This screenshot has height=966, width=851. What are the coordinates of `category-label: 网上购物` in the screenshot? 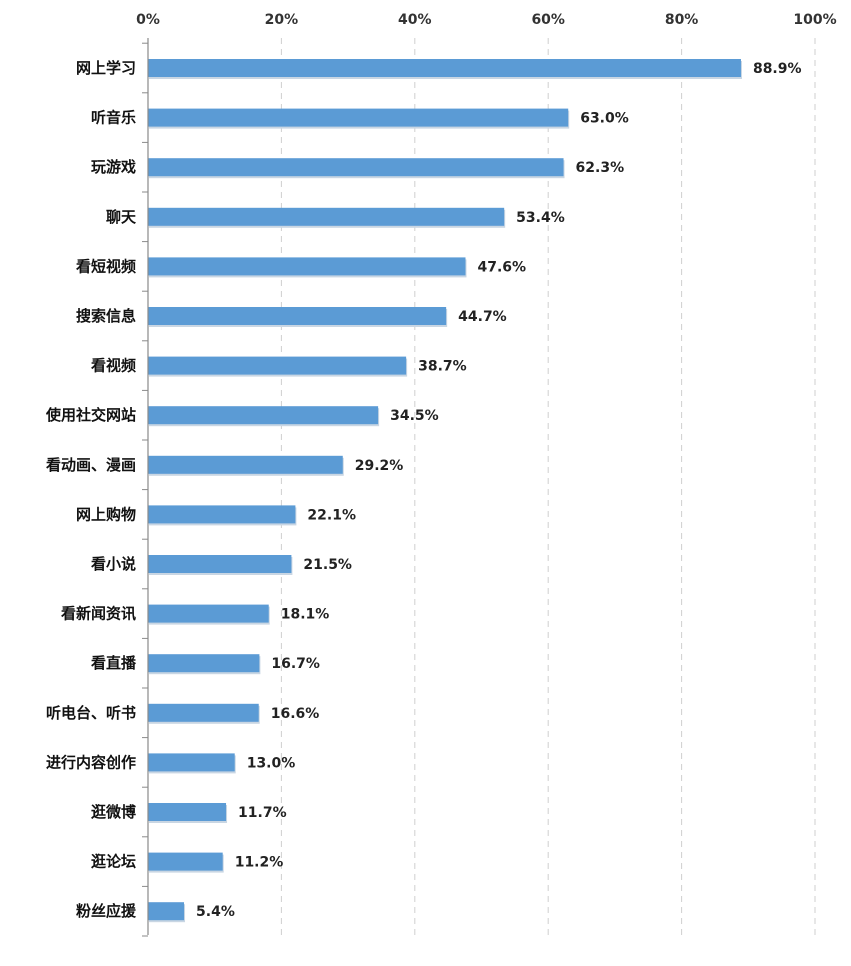 It's located at (106, 514).